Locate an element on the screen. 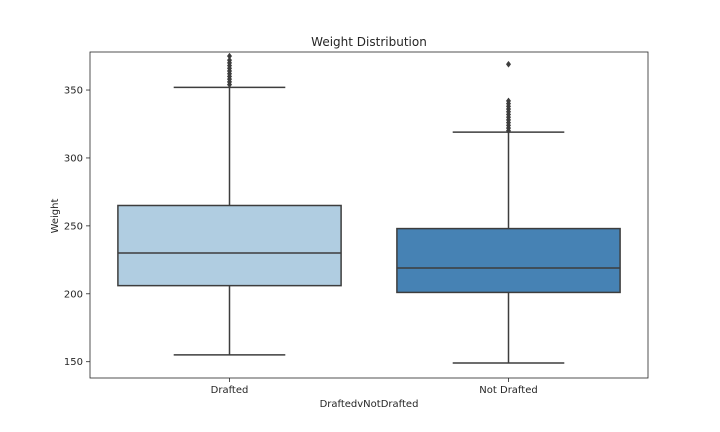 The width and height of the screenshot is (720, 432). y-tick-label: 350 is located at coordinates (73, 91).